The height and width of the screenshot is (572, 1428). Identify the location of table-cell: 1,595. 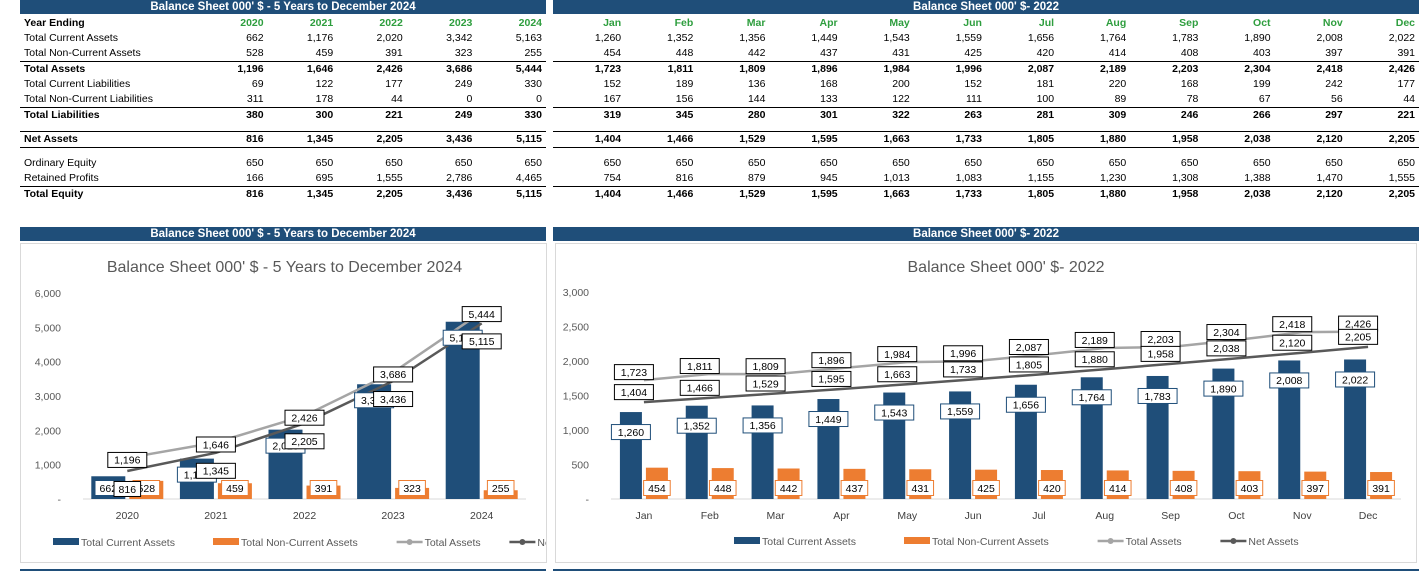
(805, 139).